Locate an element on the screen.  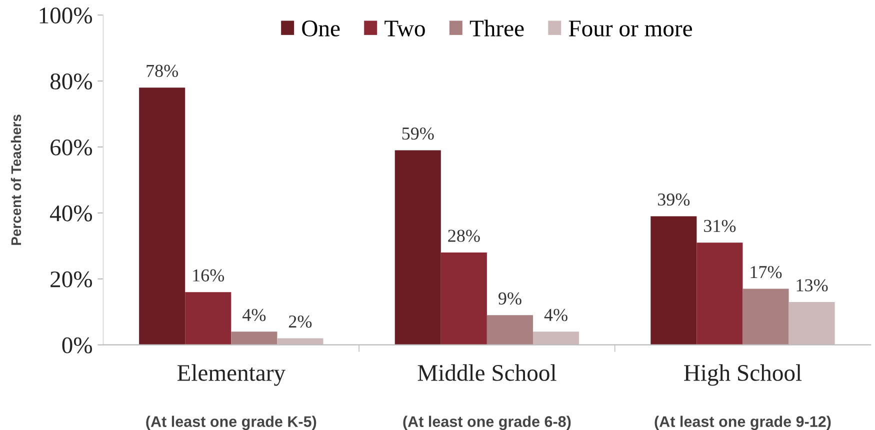
y-tick-label: 0% is located at coordinates (77, 345).